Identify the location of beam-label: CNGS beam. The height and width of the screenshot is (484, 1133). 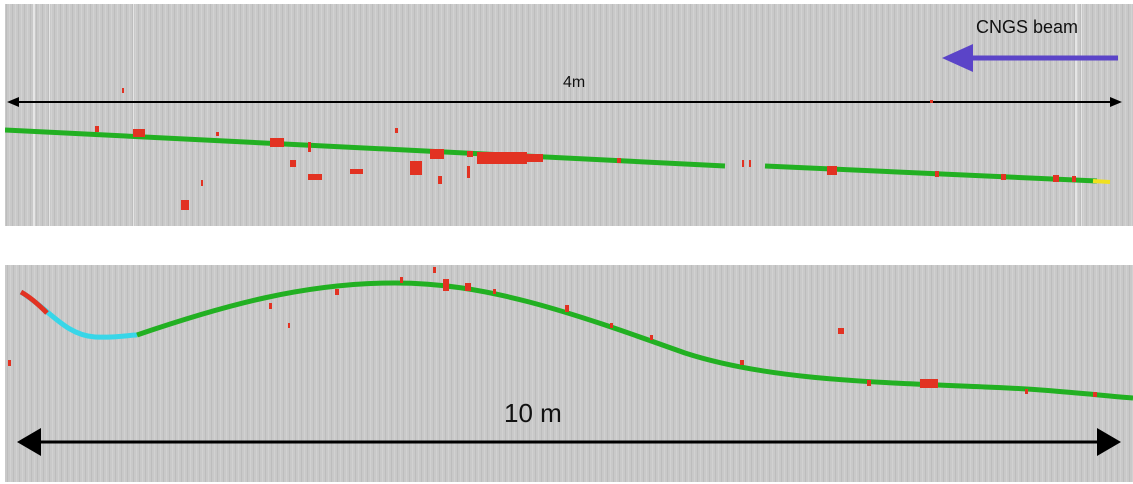
(1027, 27).